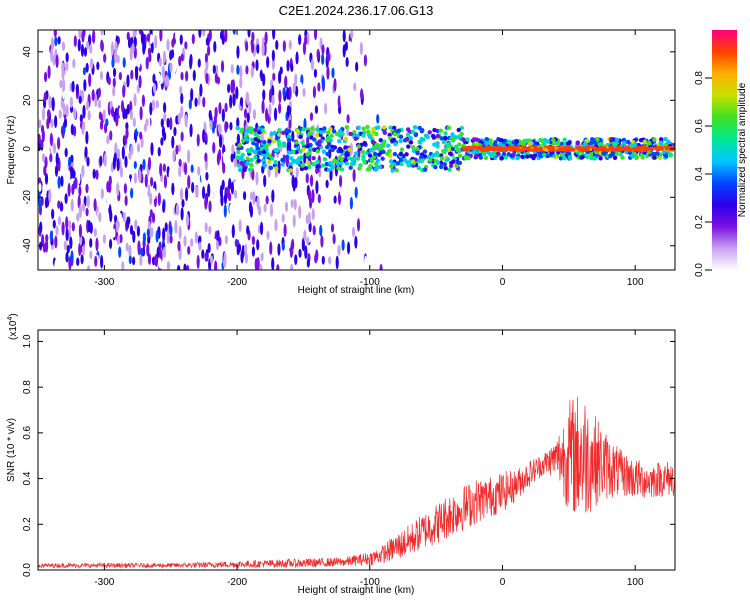 The height and width of the screenshot is (600, 750). What do you see at coordinates (27, 197) in the screenshot?
I see `y-tick-label: -20` at bounding box center [27, 197].